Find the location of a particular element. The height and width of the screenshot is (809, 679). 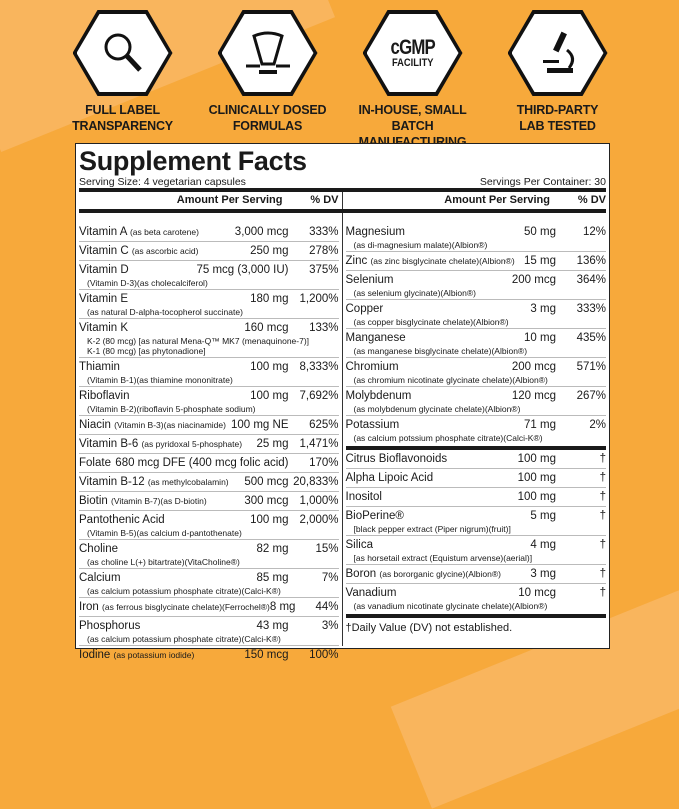

nutrient-name-cell: Iodine (as potassium iodide) is located at coordinates (161, 655).